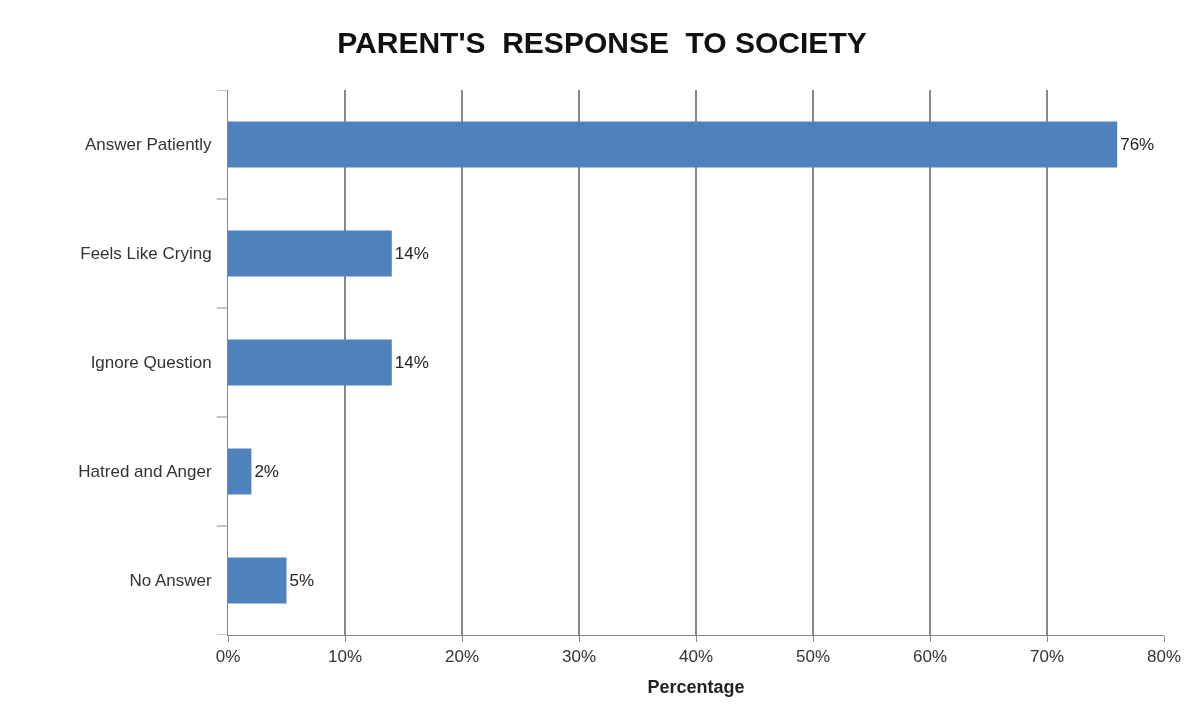 The image size is (1204, 715). I want to click on data-label: 5%, so click(302, 580).